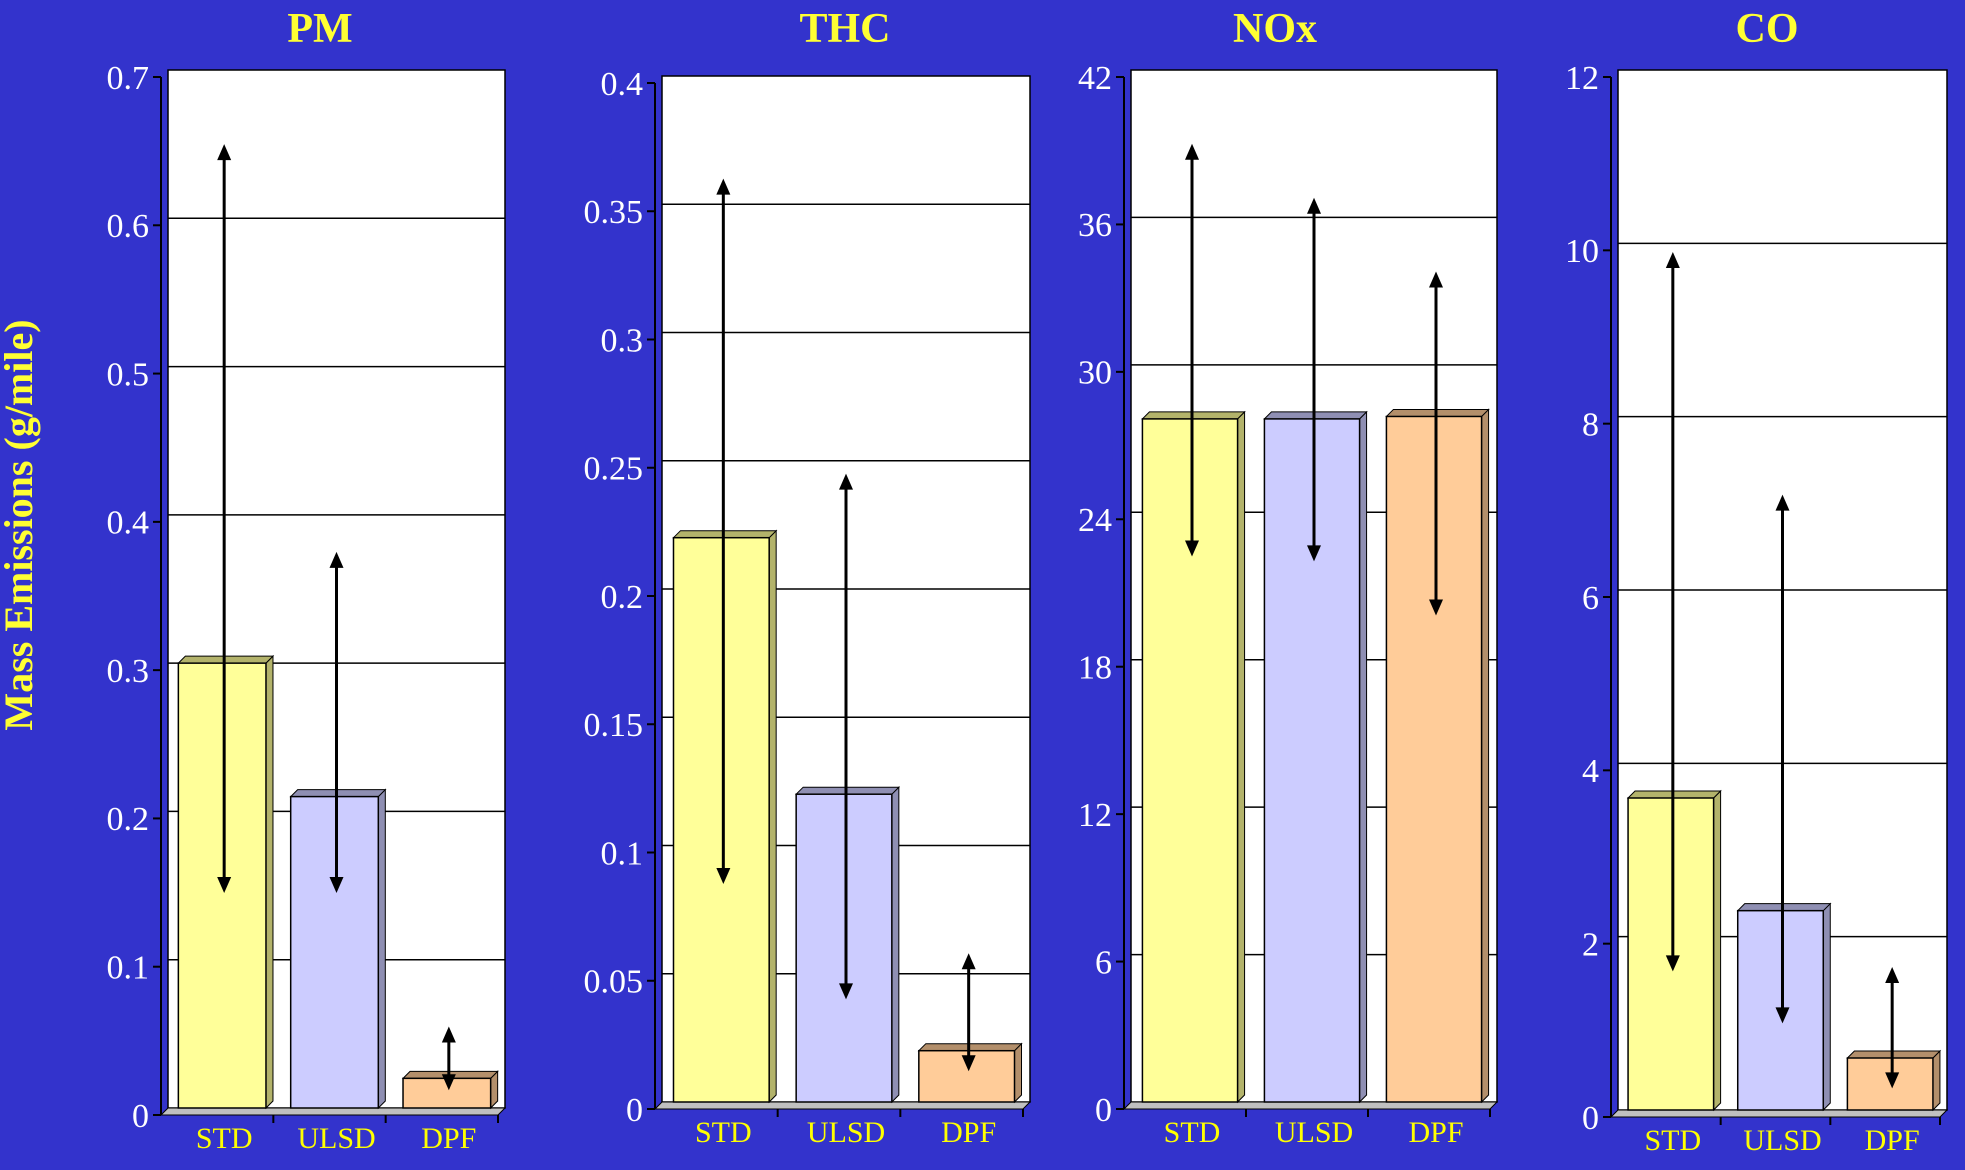 This screenshot has height=1170, width=1965. What do you see at coordinates (844, 29) in the screenshot?
I see `chart-title: THC` at bounding box center [844, 29].